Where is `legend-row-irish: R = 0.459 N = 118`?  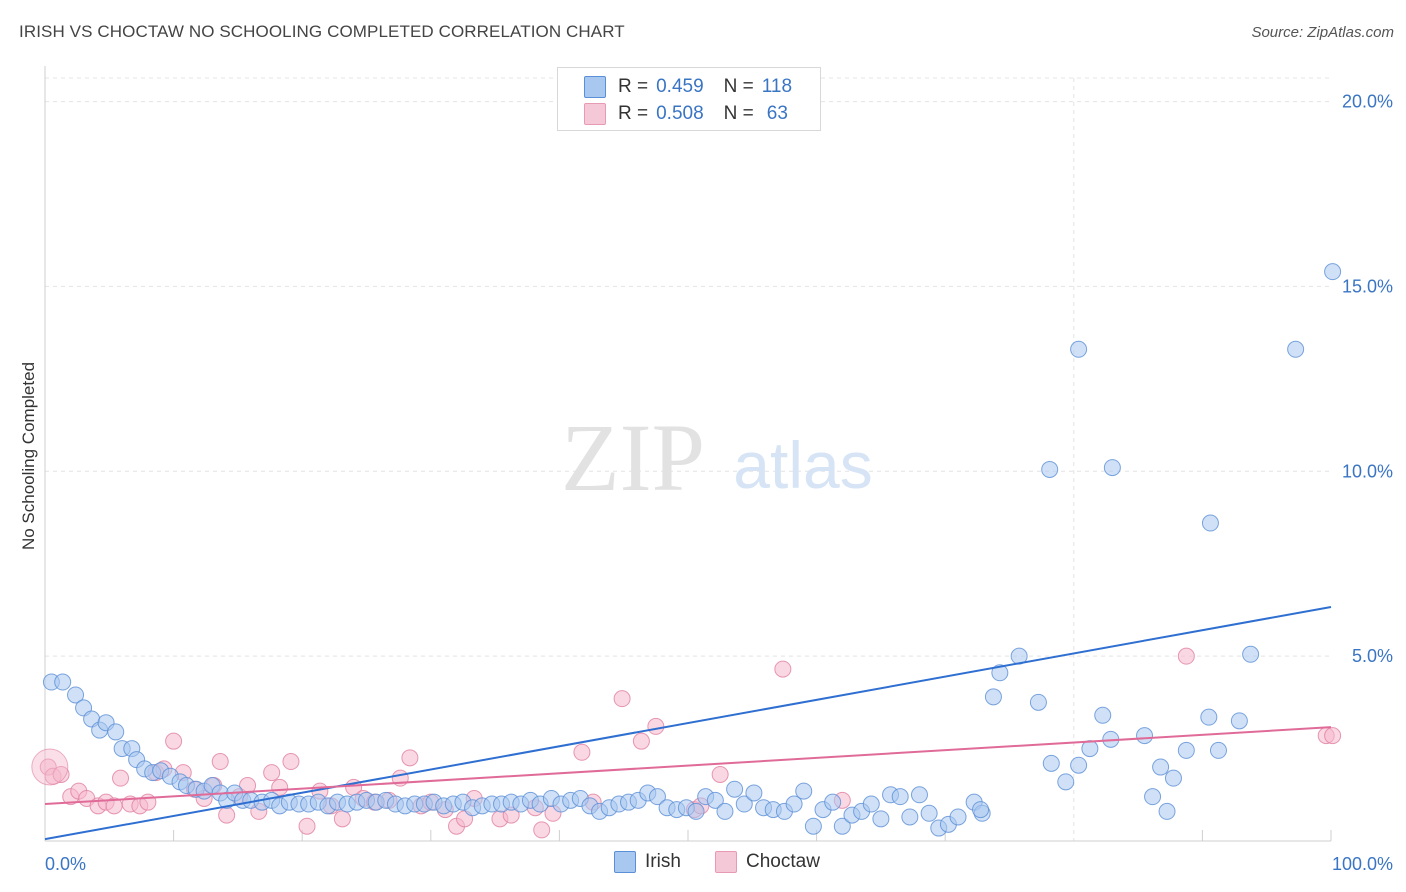 legend-row-irish: R = 0.459 N = 118 is located at coordinates (675, 87).